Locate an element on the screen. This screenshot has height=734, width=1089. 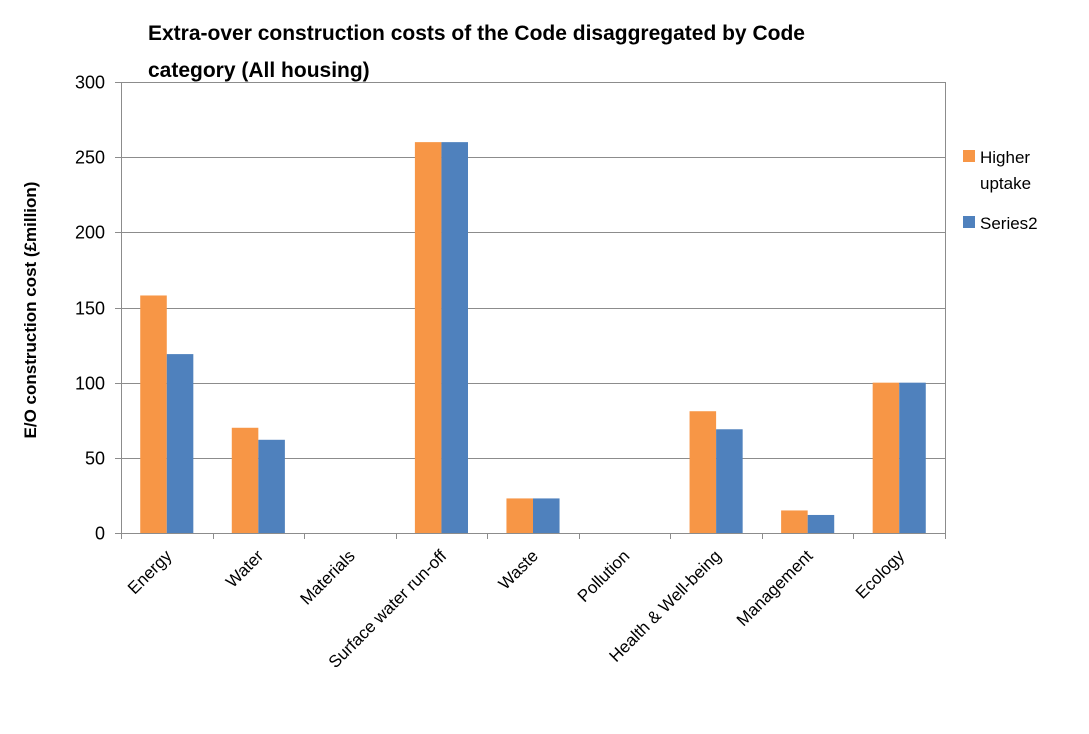
y-tick-label: 0 is located at coordinates (100, 534).